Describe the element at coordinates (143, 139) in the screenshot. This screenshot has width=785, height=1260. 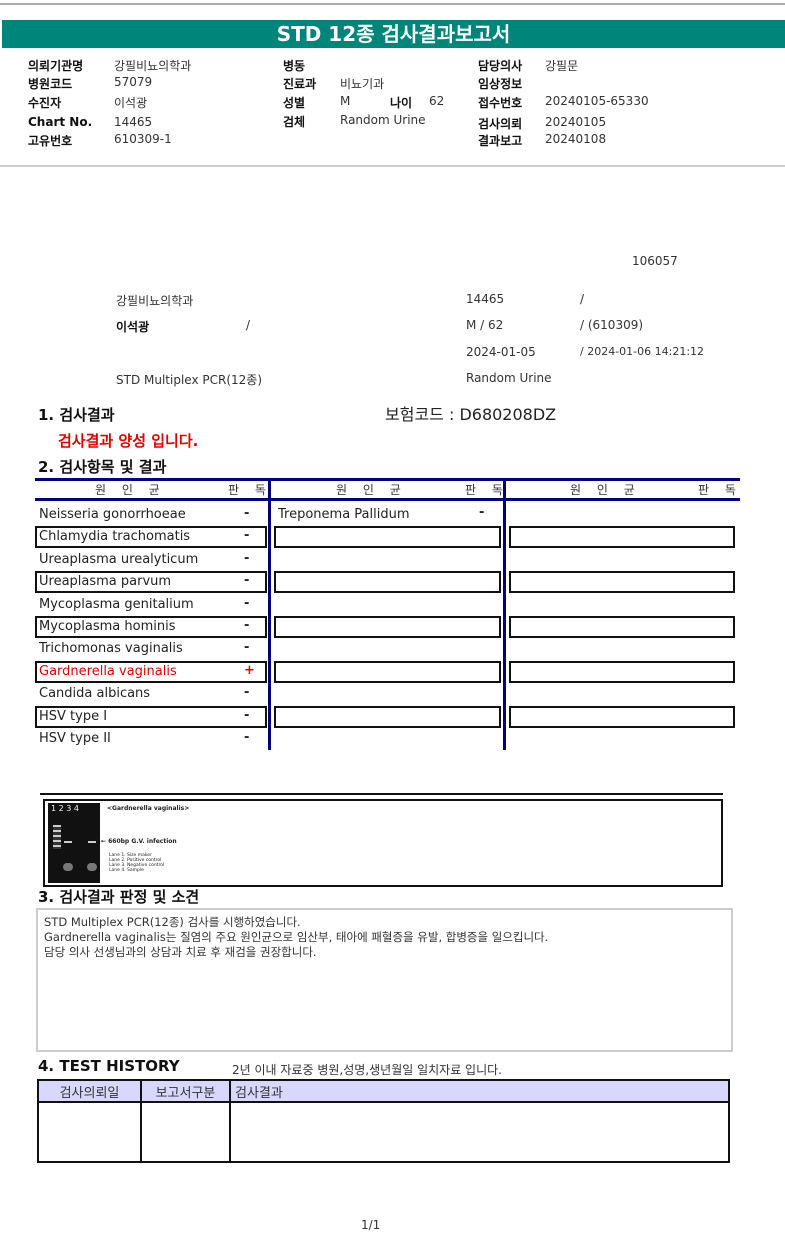
I see `info-value: 610309-1` at that location.